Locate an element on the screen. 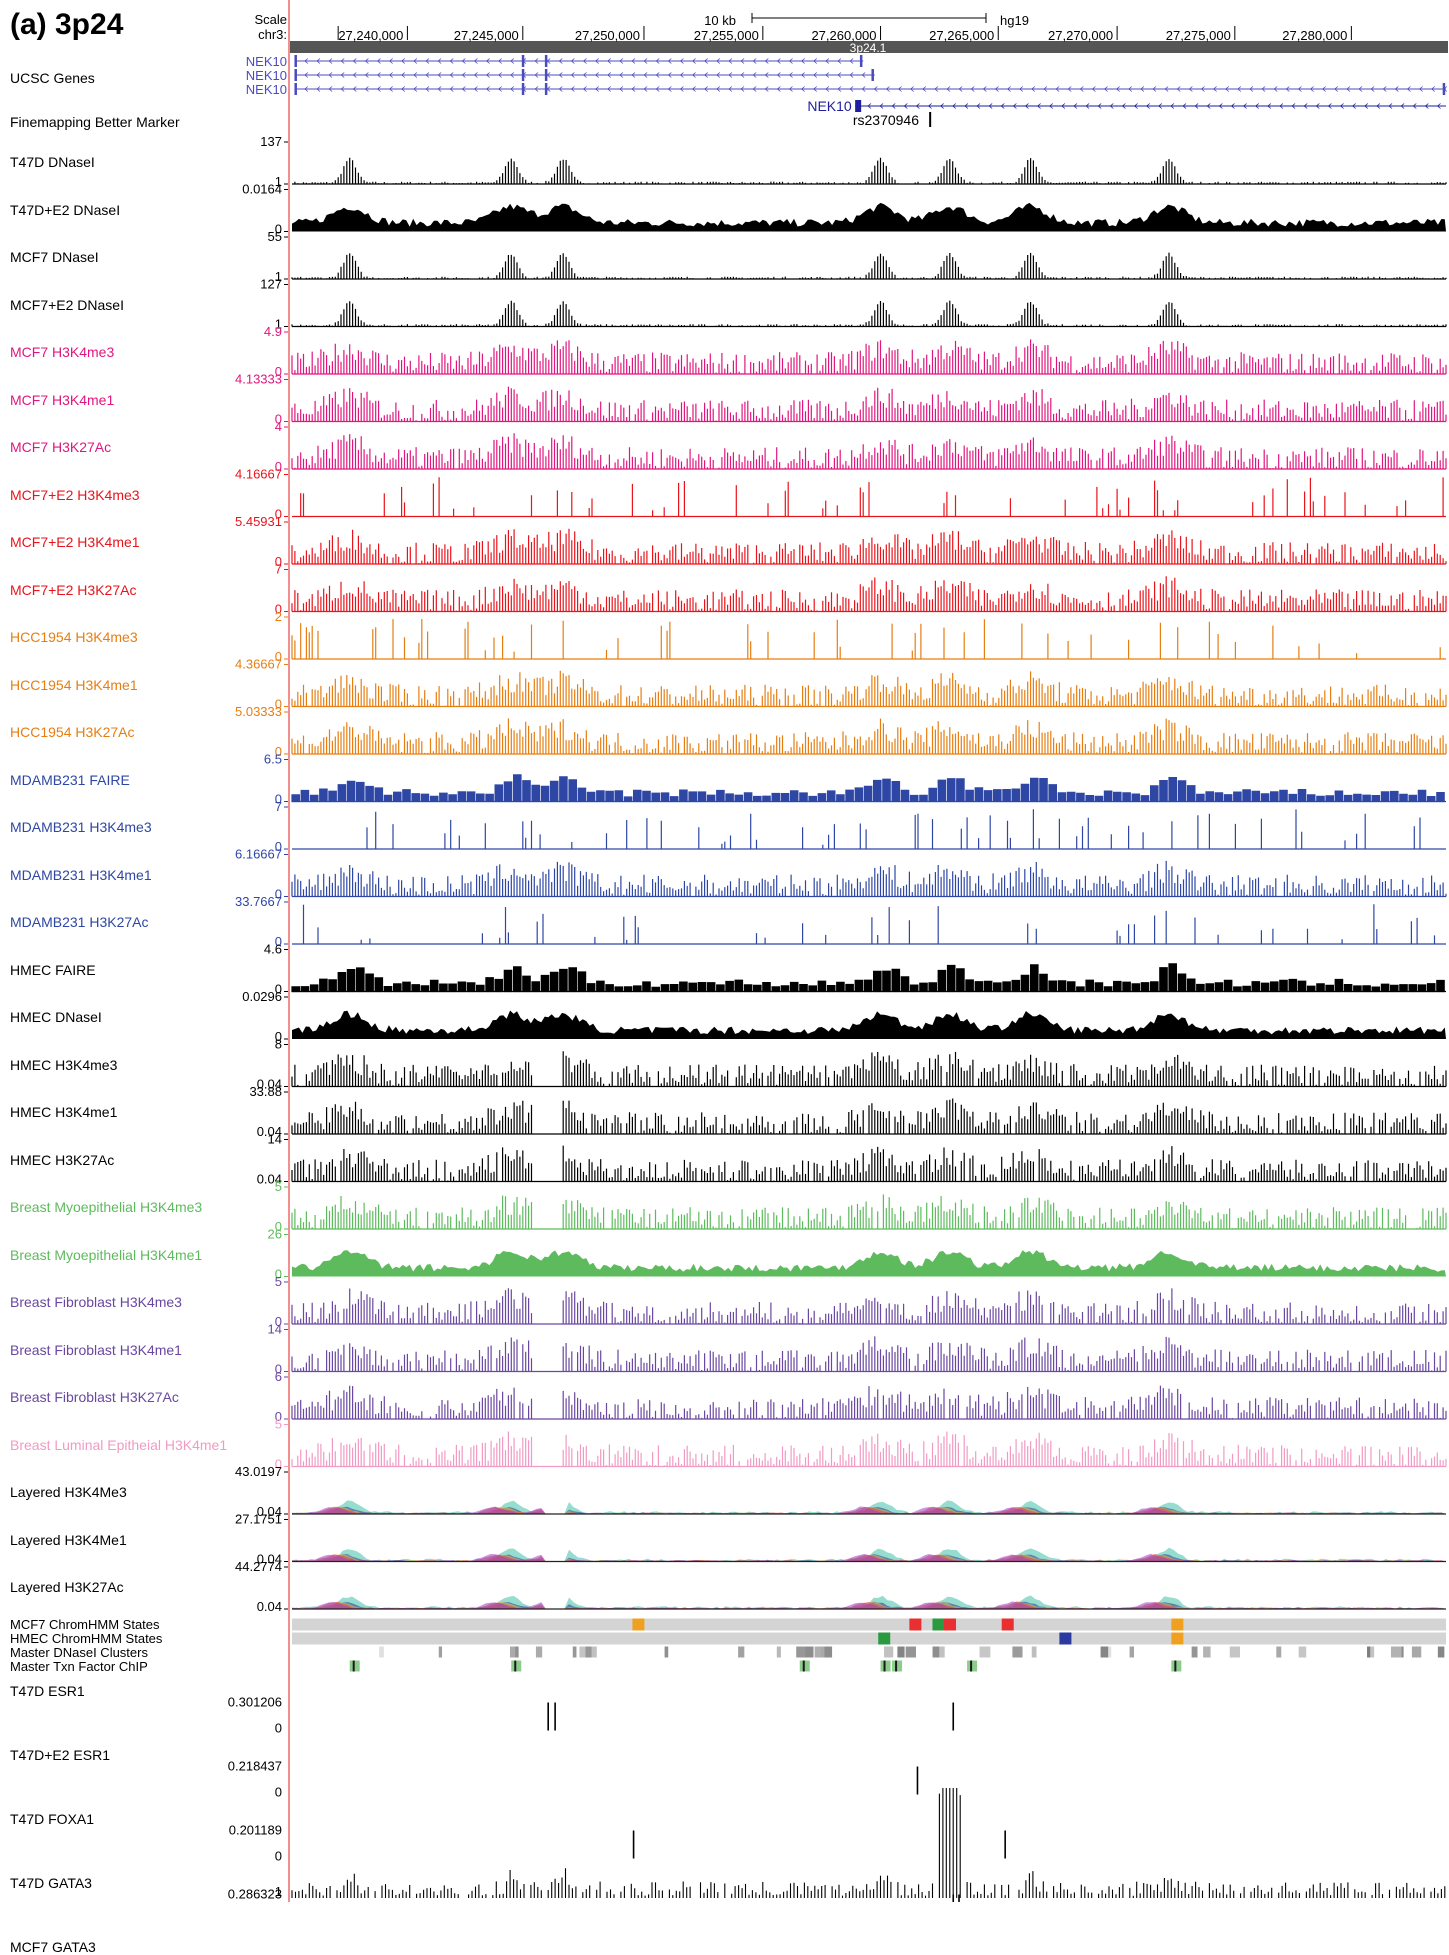  track-min-label: 0.04 is located at coordinates (269, 1179).